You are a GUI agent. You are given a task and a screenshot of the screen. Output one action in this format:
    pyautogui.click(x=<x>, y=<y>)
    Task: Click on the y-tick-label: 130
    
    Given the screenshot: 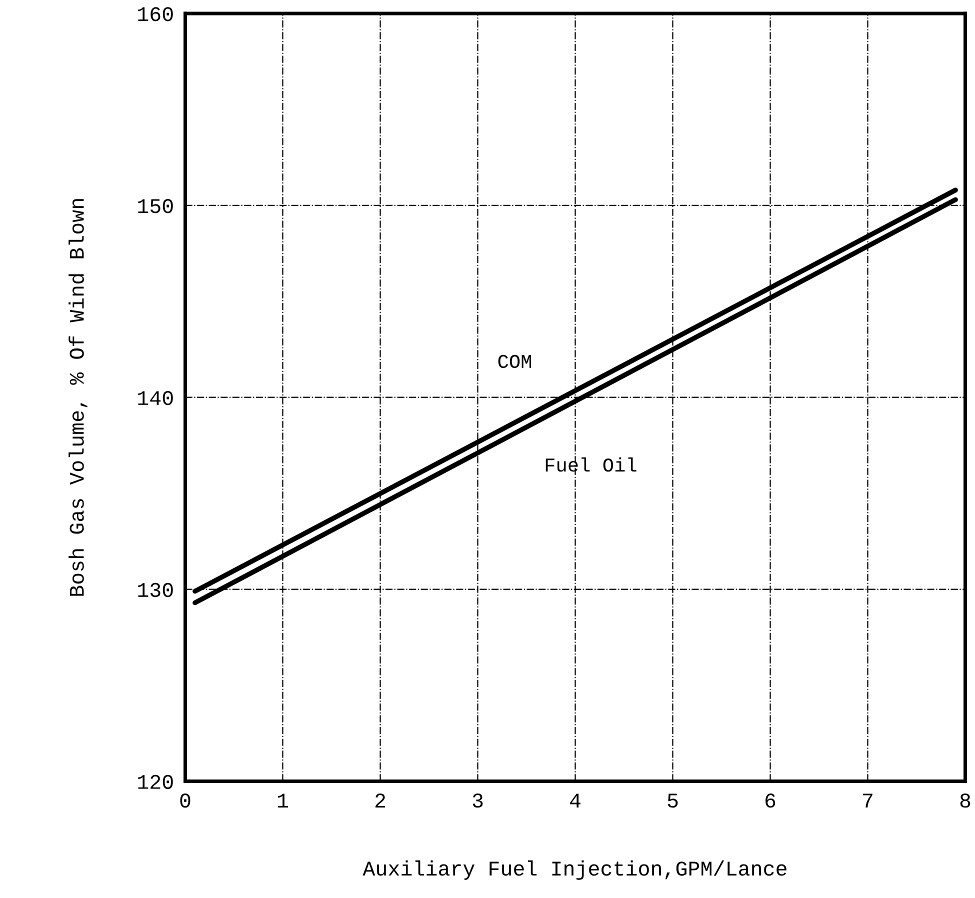 What is the action you would take?
    pyautogui.click(x=155, y=590)
    